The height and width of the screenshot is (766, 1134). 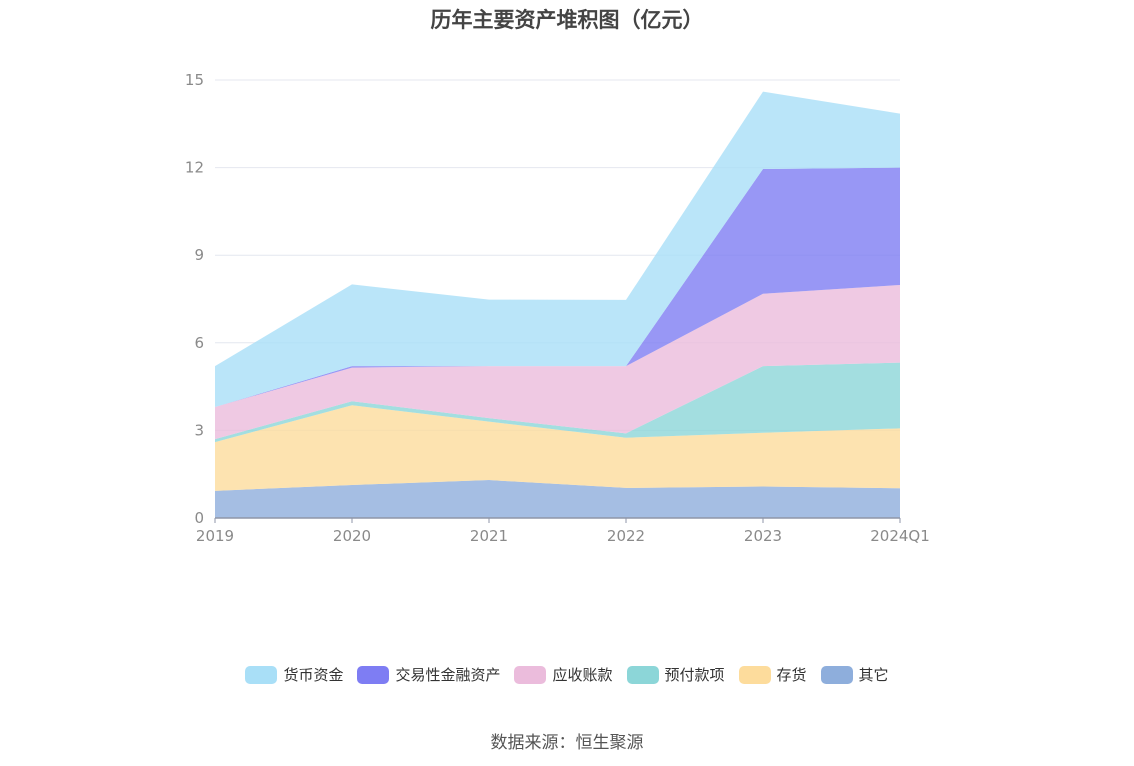 What do you see at coordinates (199, 255) in the screenshot?
I see `y-tick-label: 9` at bounding box center [199, 255].